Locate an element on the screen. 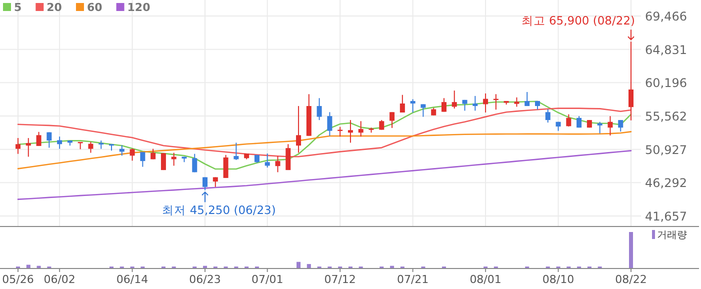 The image size is (701, 289). y-tick-label: 60,196 is located at coordinates (666, 83).